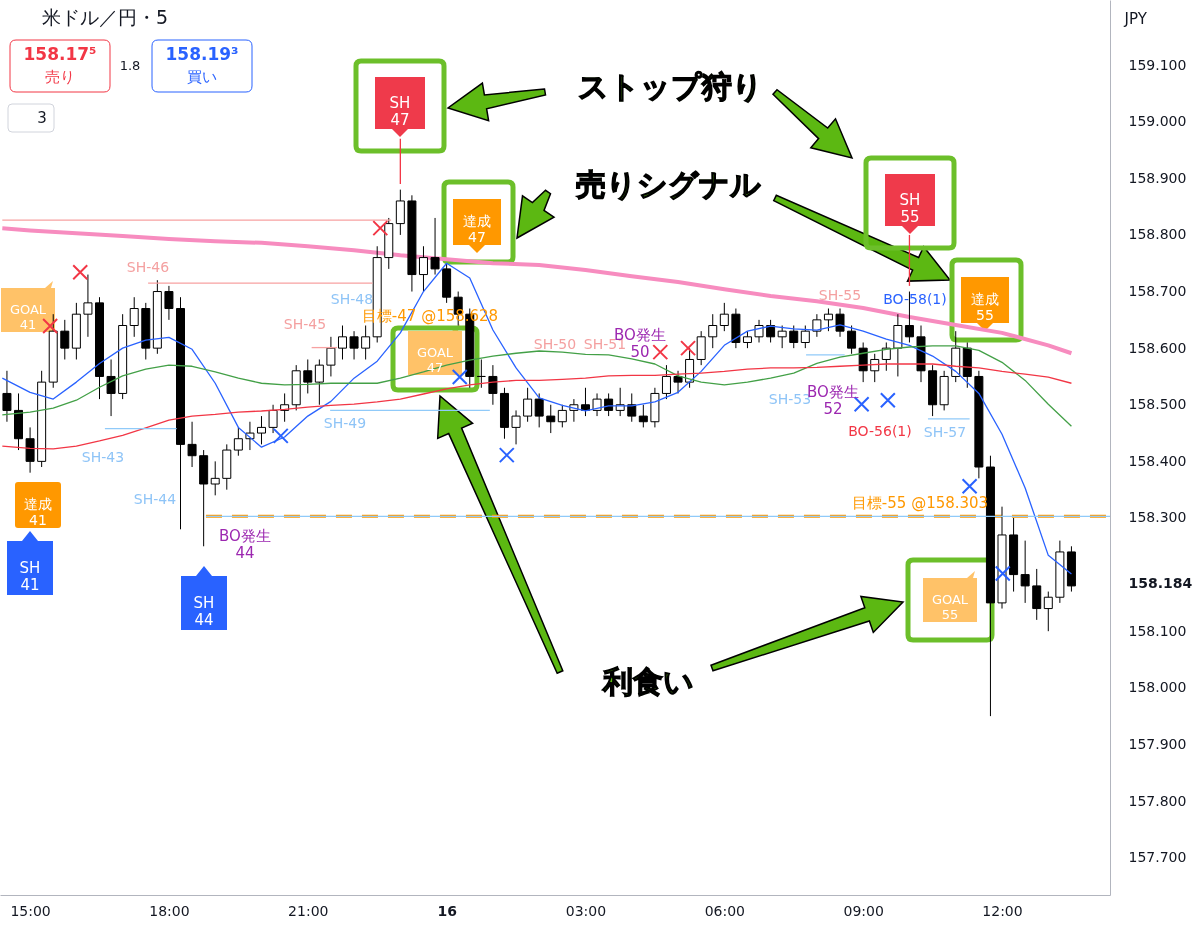  What do you see at coordinates (105, 17) in the screenshot?
I see `chart-title: 米ドル／円・5` at bounding box center [105, 17].